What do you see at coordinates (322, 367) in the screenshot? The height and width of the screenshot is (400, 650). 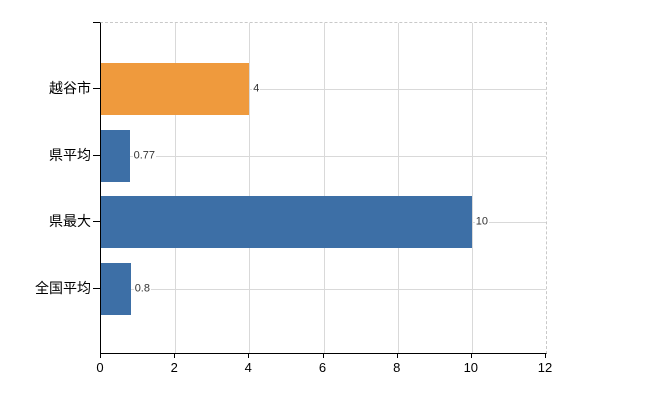 I see `x-tick-label-3: 6` at bounding box center [322, 367].